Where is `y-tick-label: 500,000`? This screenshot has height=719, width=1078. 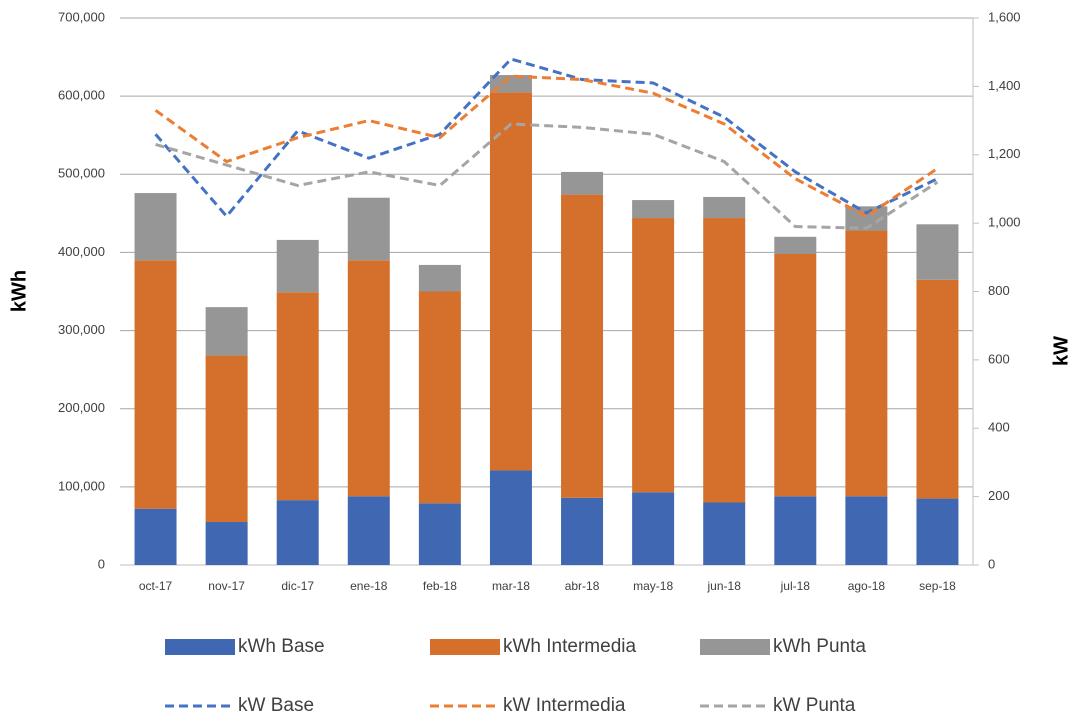
y-tick-label: 500,000 is located at coordinates (81, 173).